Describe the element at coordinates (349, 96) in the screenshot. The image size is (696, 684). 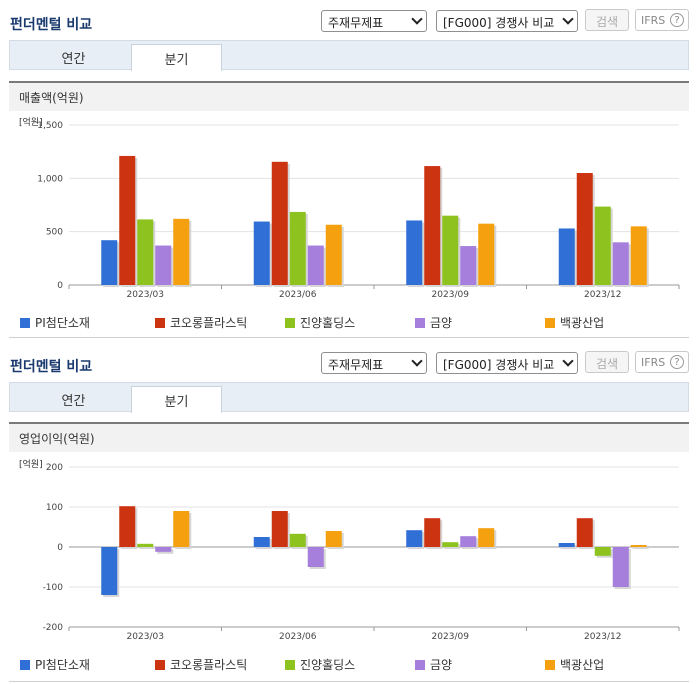
I see `chart-subtitle: 매출액(억원)` at that location.